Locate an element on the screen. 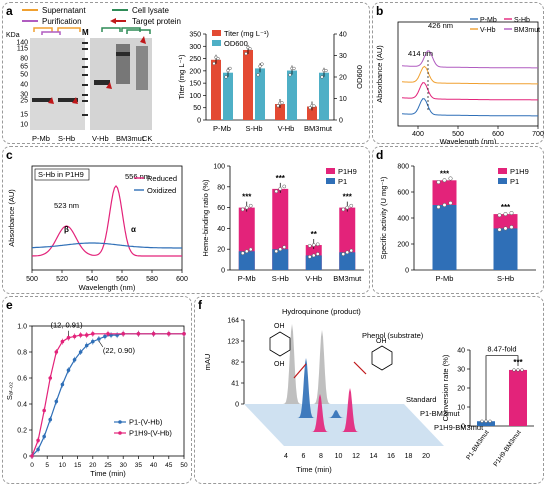 Image resolution: width=546 pixels, height=486 pixels. legend-swatch-p1h9 is located at coordinates (502, 171).